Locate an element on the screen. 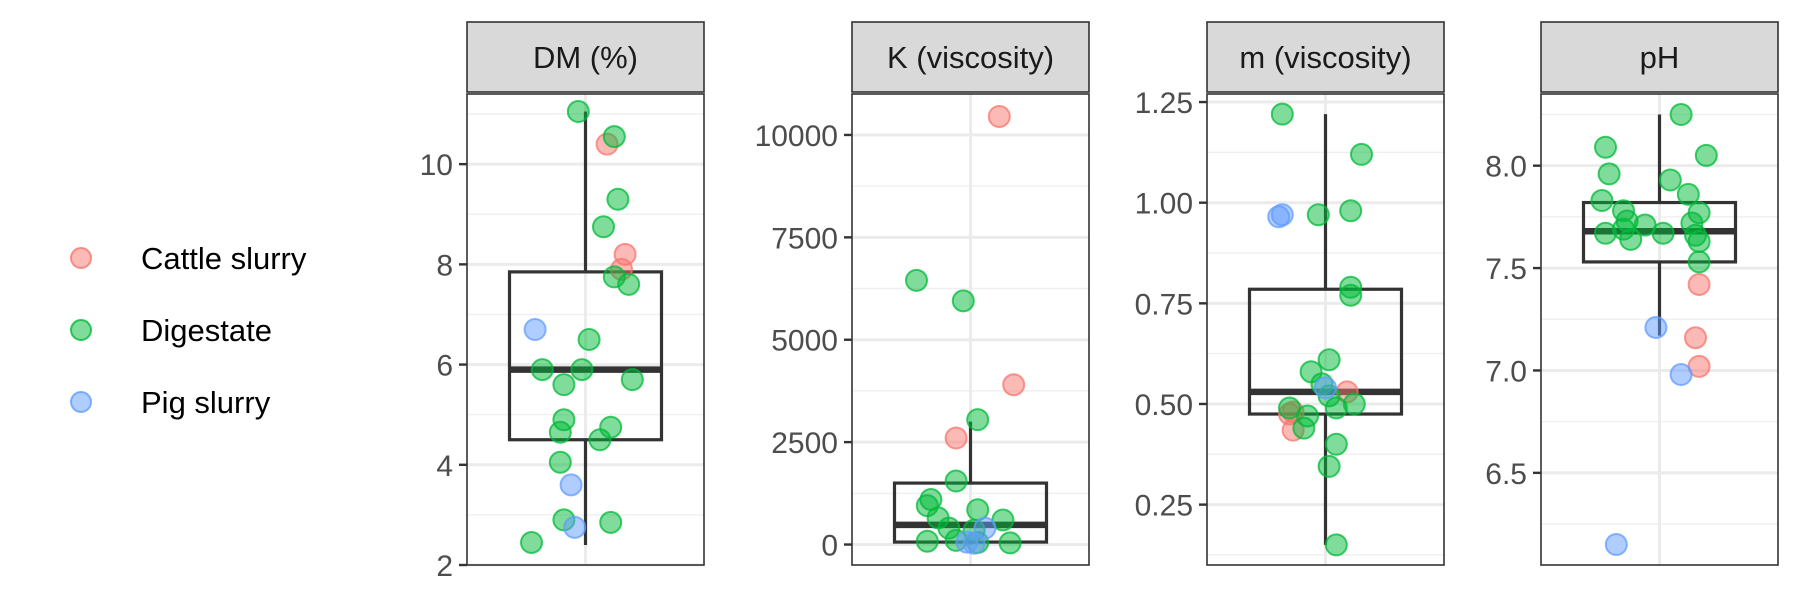 The height and width of the screenshot is (600, 1800). y-tick-label: 4 is located at coordinates (444, 466).